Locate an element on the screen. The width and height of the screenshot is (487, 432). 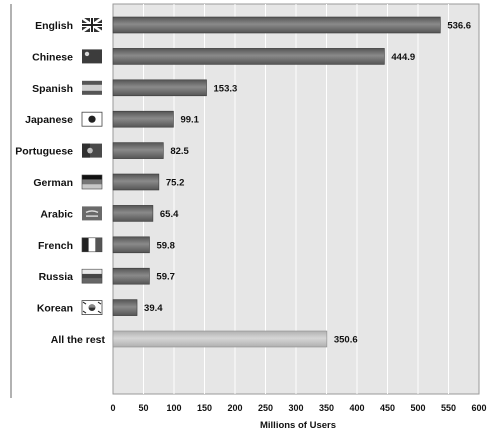
data-label: 39.4 is located at coordinates (153, 308).